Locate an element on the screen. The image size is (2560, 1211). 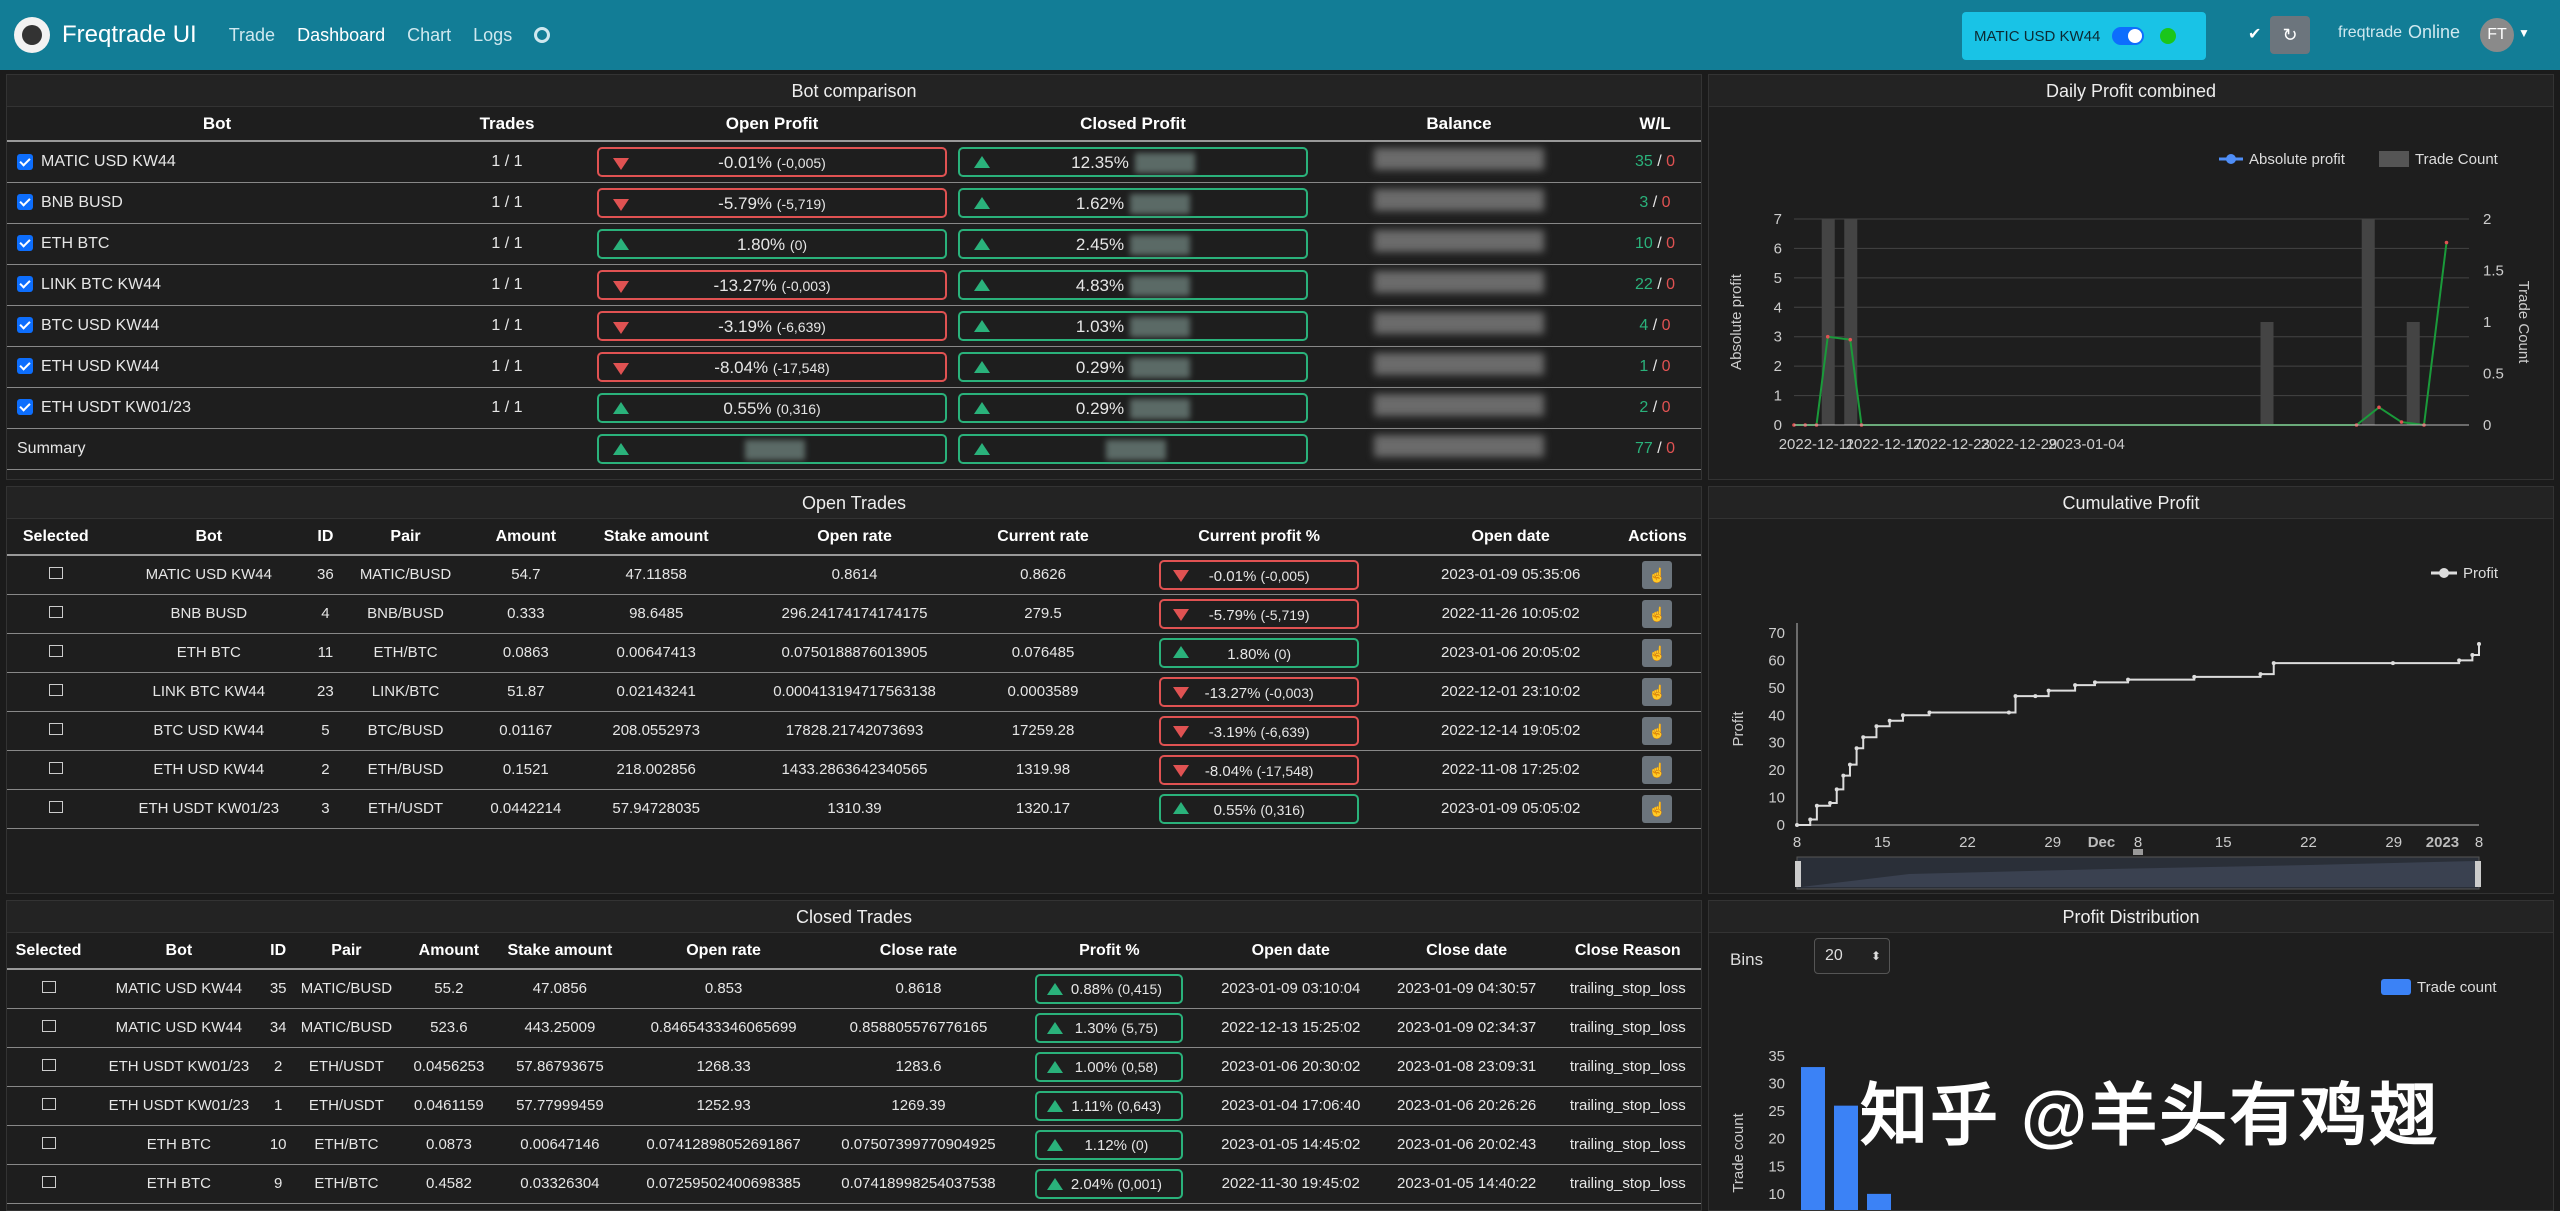
bins-input: 20 ⬍ is located at coordinates (1852, 956).